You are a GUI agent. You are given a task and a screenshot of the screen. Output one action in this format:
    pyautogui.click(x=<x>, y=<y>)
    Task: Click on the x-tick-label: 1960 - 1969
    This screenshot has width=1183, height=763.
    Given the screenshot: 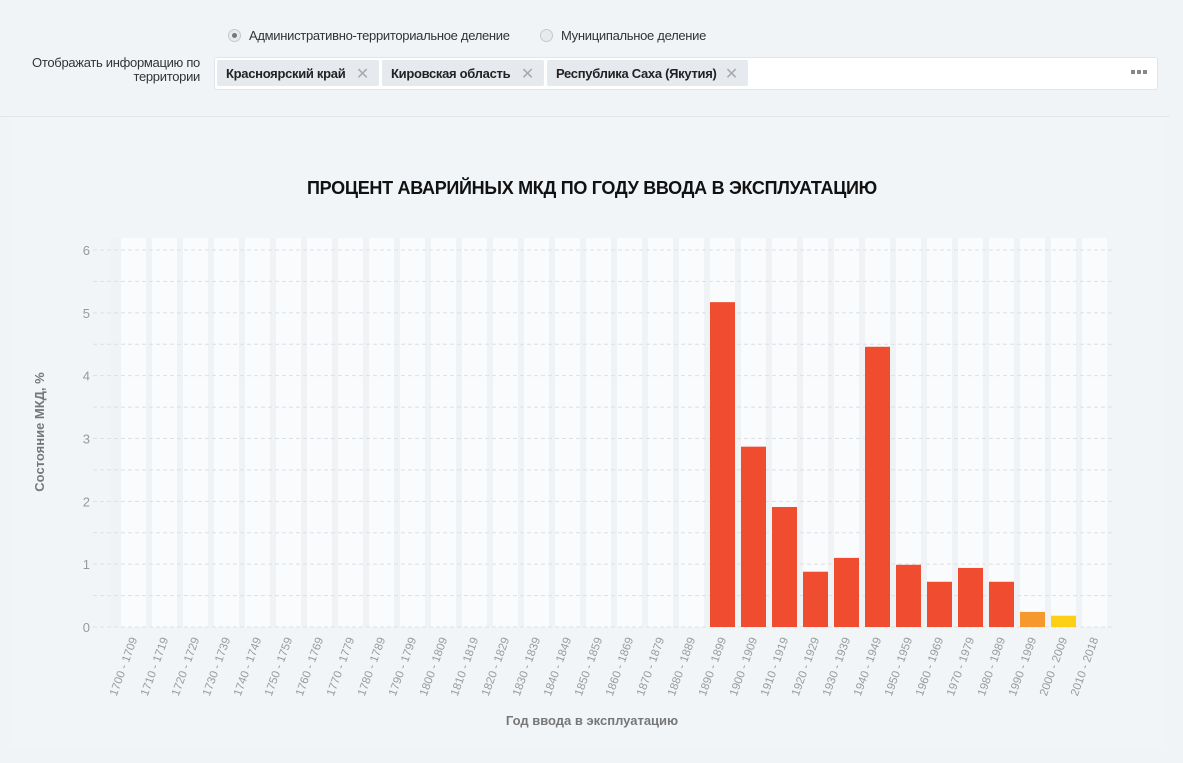 What is the action you would take?
    pyautogui.click(x=930, y=667)
    